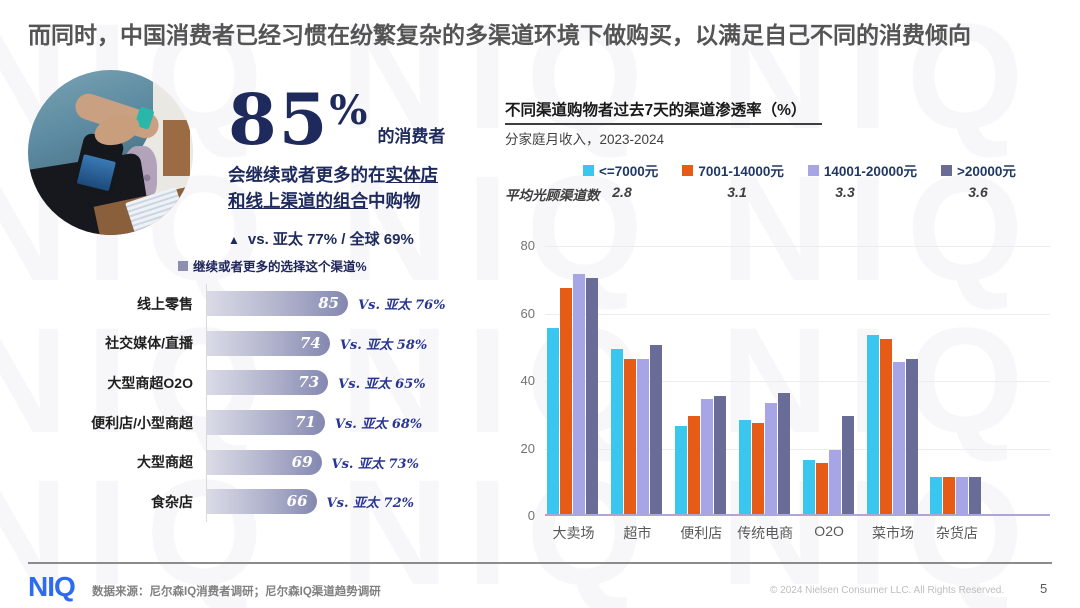 The width and height of the screenshot is (1080, 608). Describe the element at coordinates (52, 586) in the screenshot. I see `niq-logo: NIQ` at that location.